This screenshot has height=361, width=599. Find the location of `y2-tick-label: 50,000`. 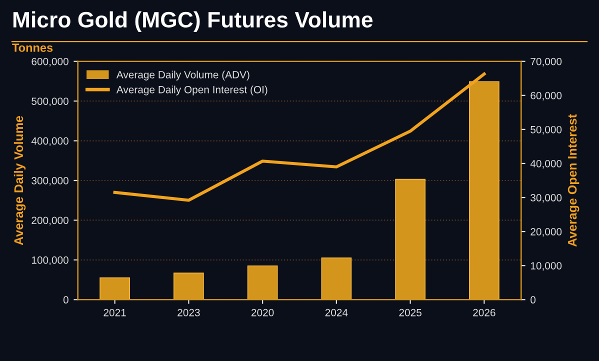

y2-tick-label: 50,000 is located at coordinates (546, 130).